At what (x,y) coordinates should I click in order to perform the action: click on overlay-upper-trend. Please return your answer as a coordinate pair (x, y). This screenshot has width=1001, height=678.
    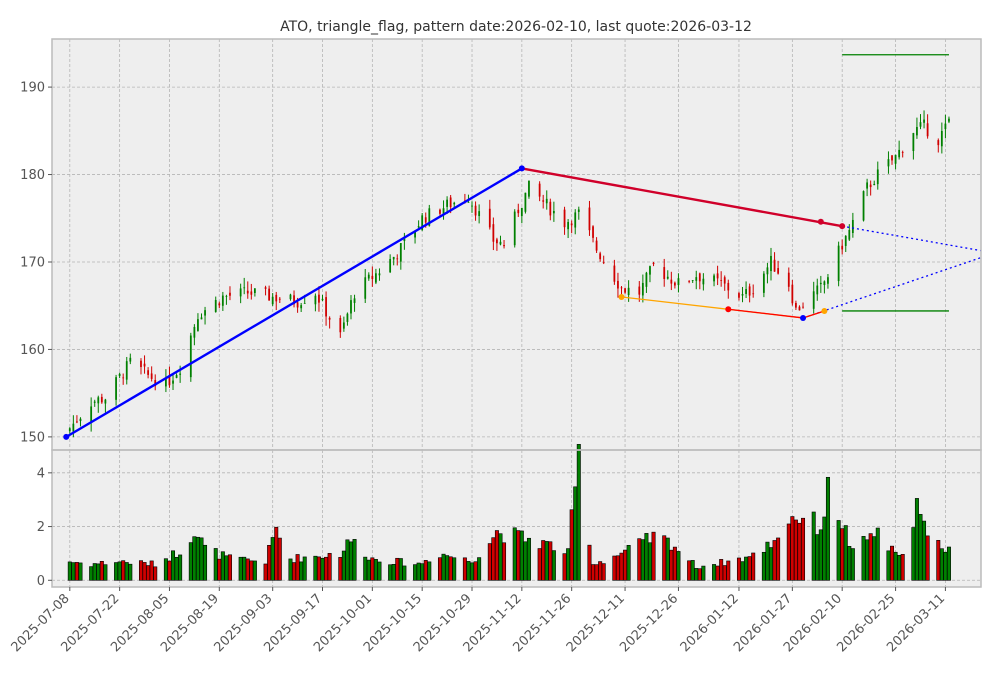
    Looking at the image, I should click on (682, 197).